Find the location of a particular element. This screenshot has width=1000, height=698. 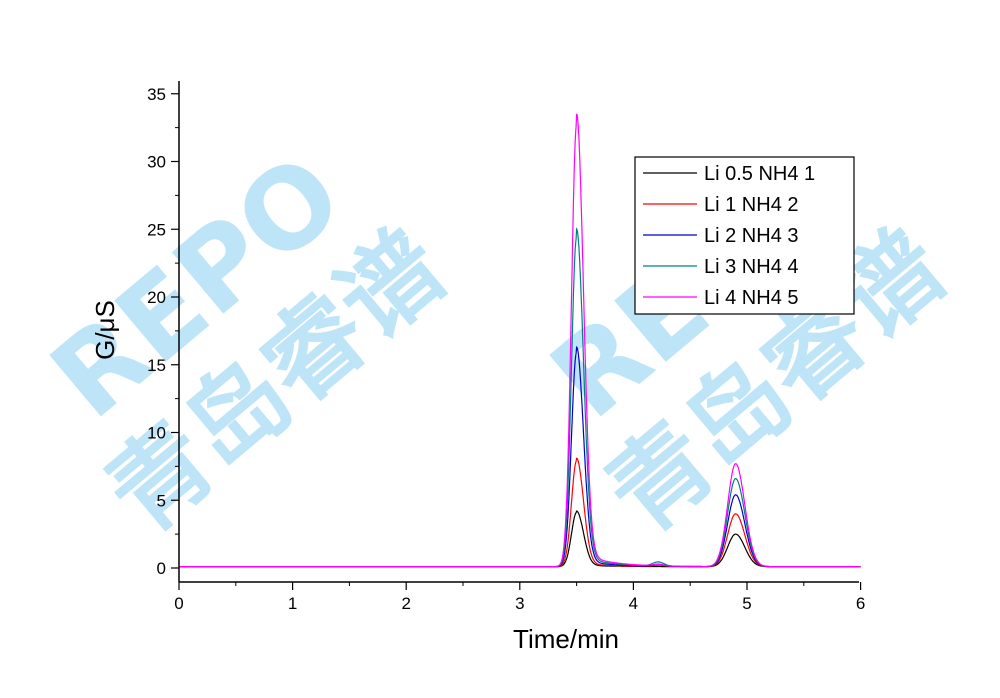

y-tick-label: 30 is located at coordinates (156, 162).